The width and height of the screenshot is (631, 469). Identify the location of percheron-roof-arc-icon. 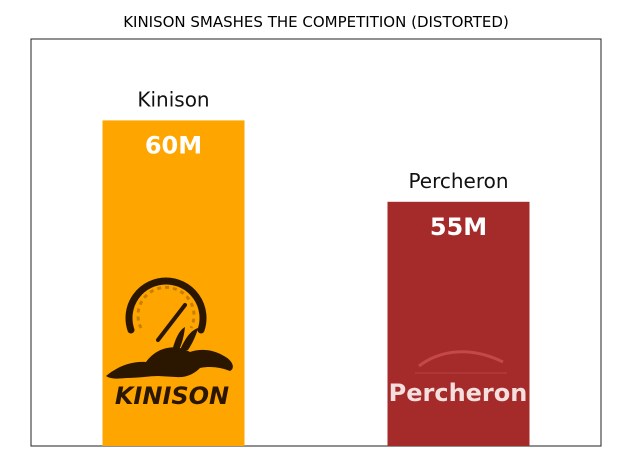
(461, 359).